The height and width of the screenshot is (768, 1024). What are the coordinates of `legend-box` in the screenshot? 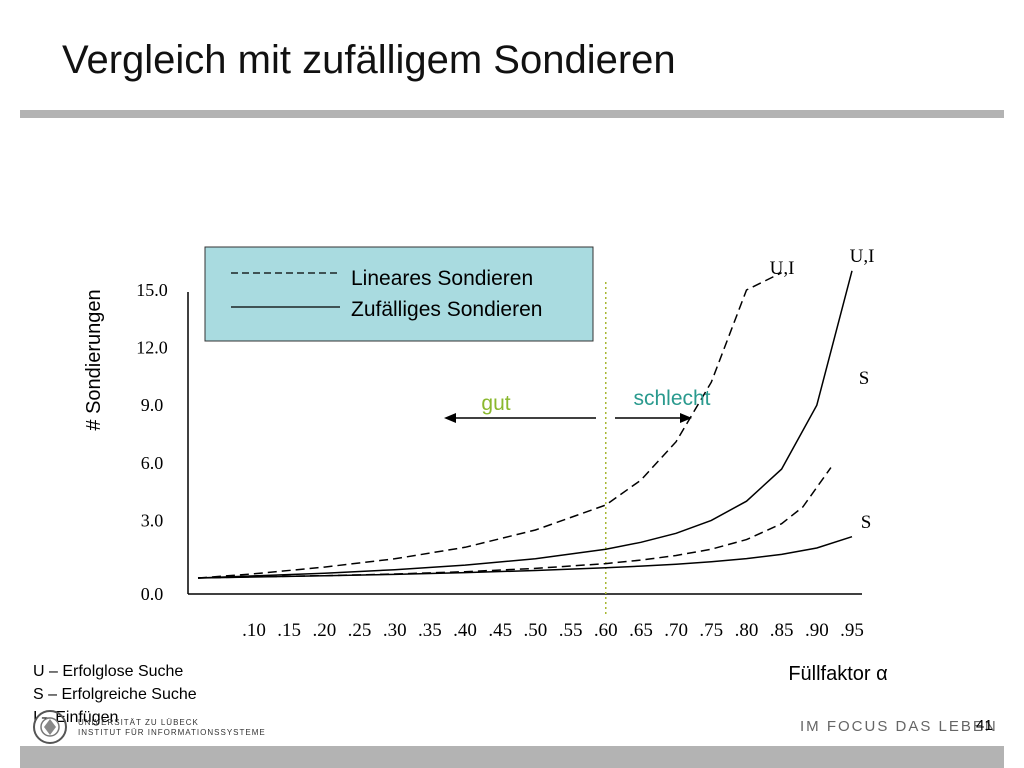 It's located at (399, 294).